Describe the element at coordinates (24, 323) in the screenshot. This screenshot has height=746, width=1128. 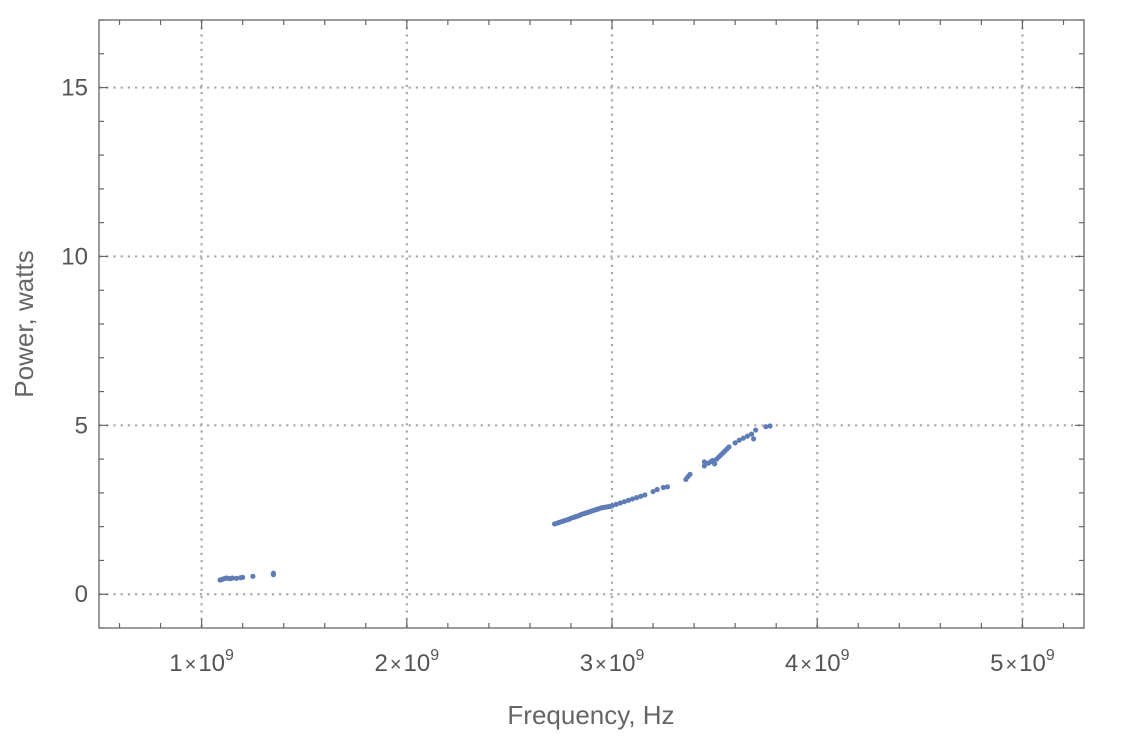
I see `y-axis-title: Power, watts` at that location.